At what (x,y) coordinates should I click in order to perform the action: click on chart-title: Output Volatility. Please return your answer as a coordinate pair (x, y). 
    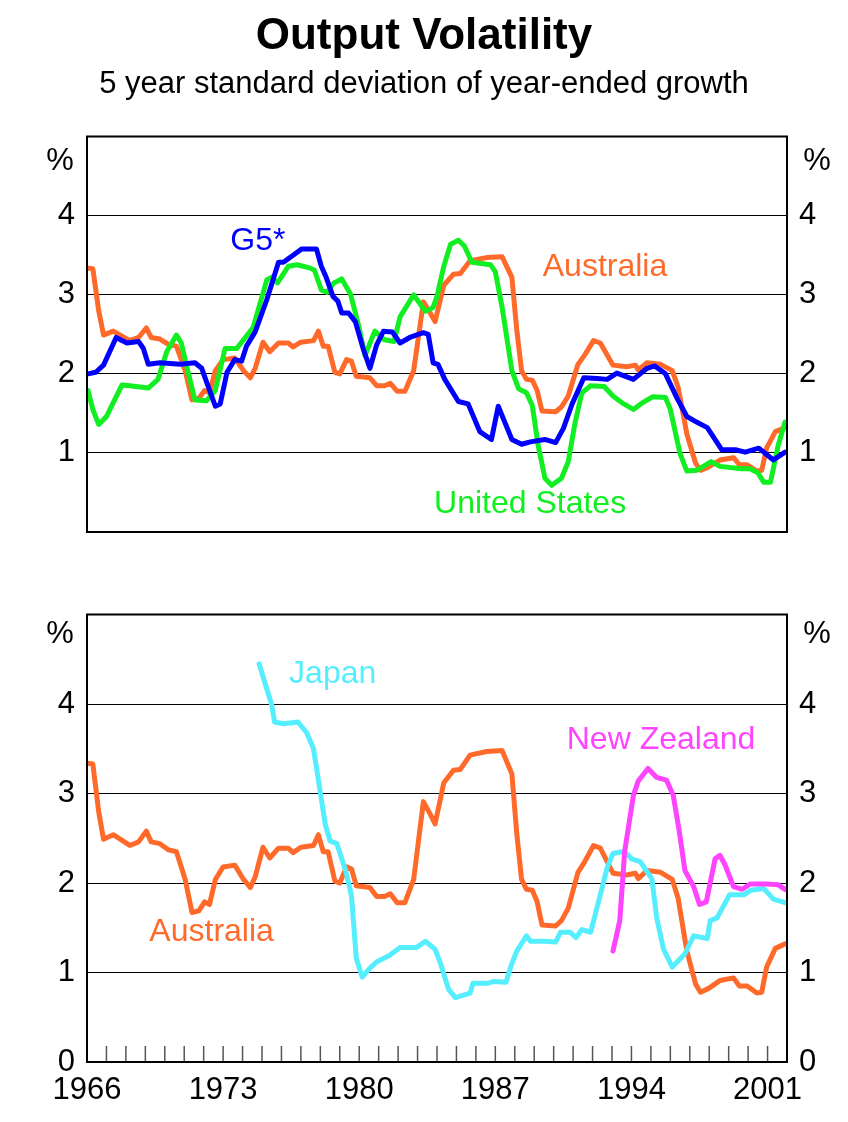
    Looking at the image, I should click on (424, 34).